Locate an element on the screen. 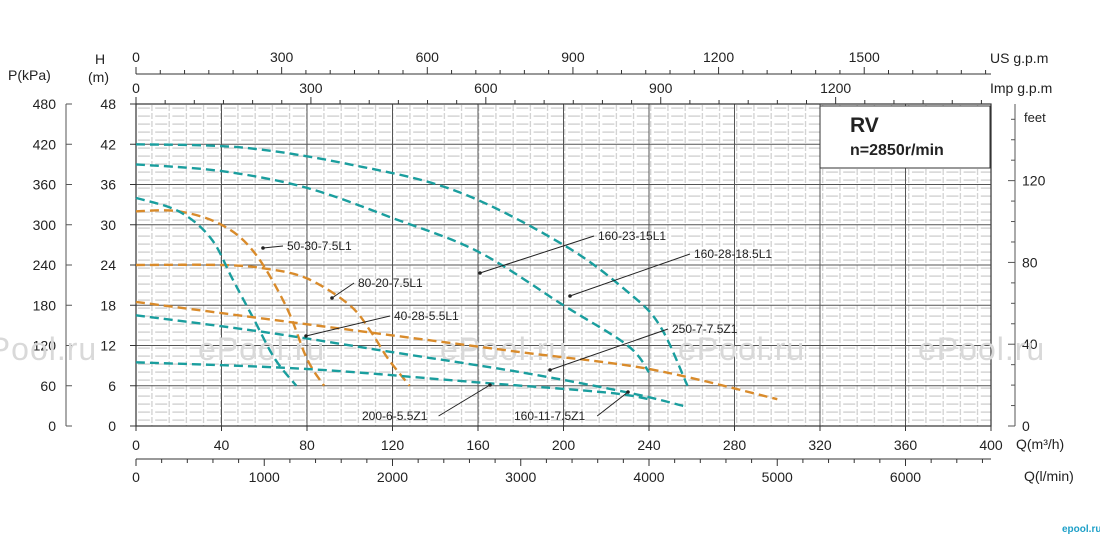 This screenshot has height=541, width=1100. tick-label-feet-120: 120 is located at coordinates (1034, 181).